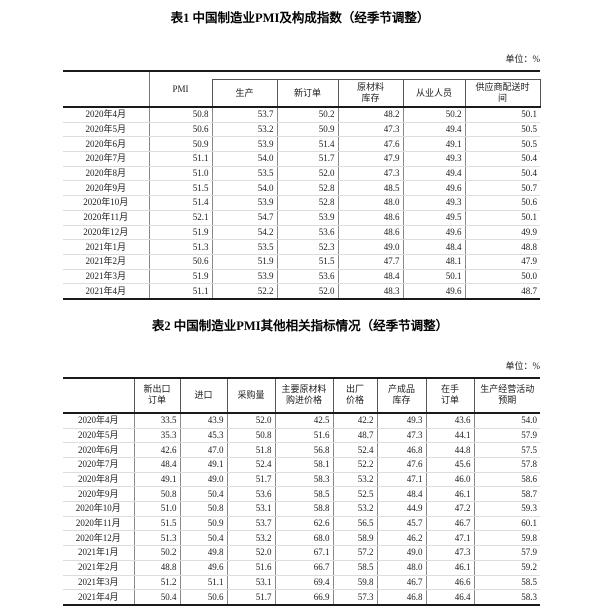  Describe the element at coordinates (371, 159) in the screenshot. I see `value-cell: 47.9` at that location.